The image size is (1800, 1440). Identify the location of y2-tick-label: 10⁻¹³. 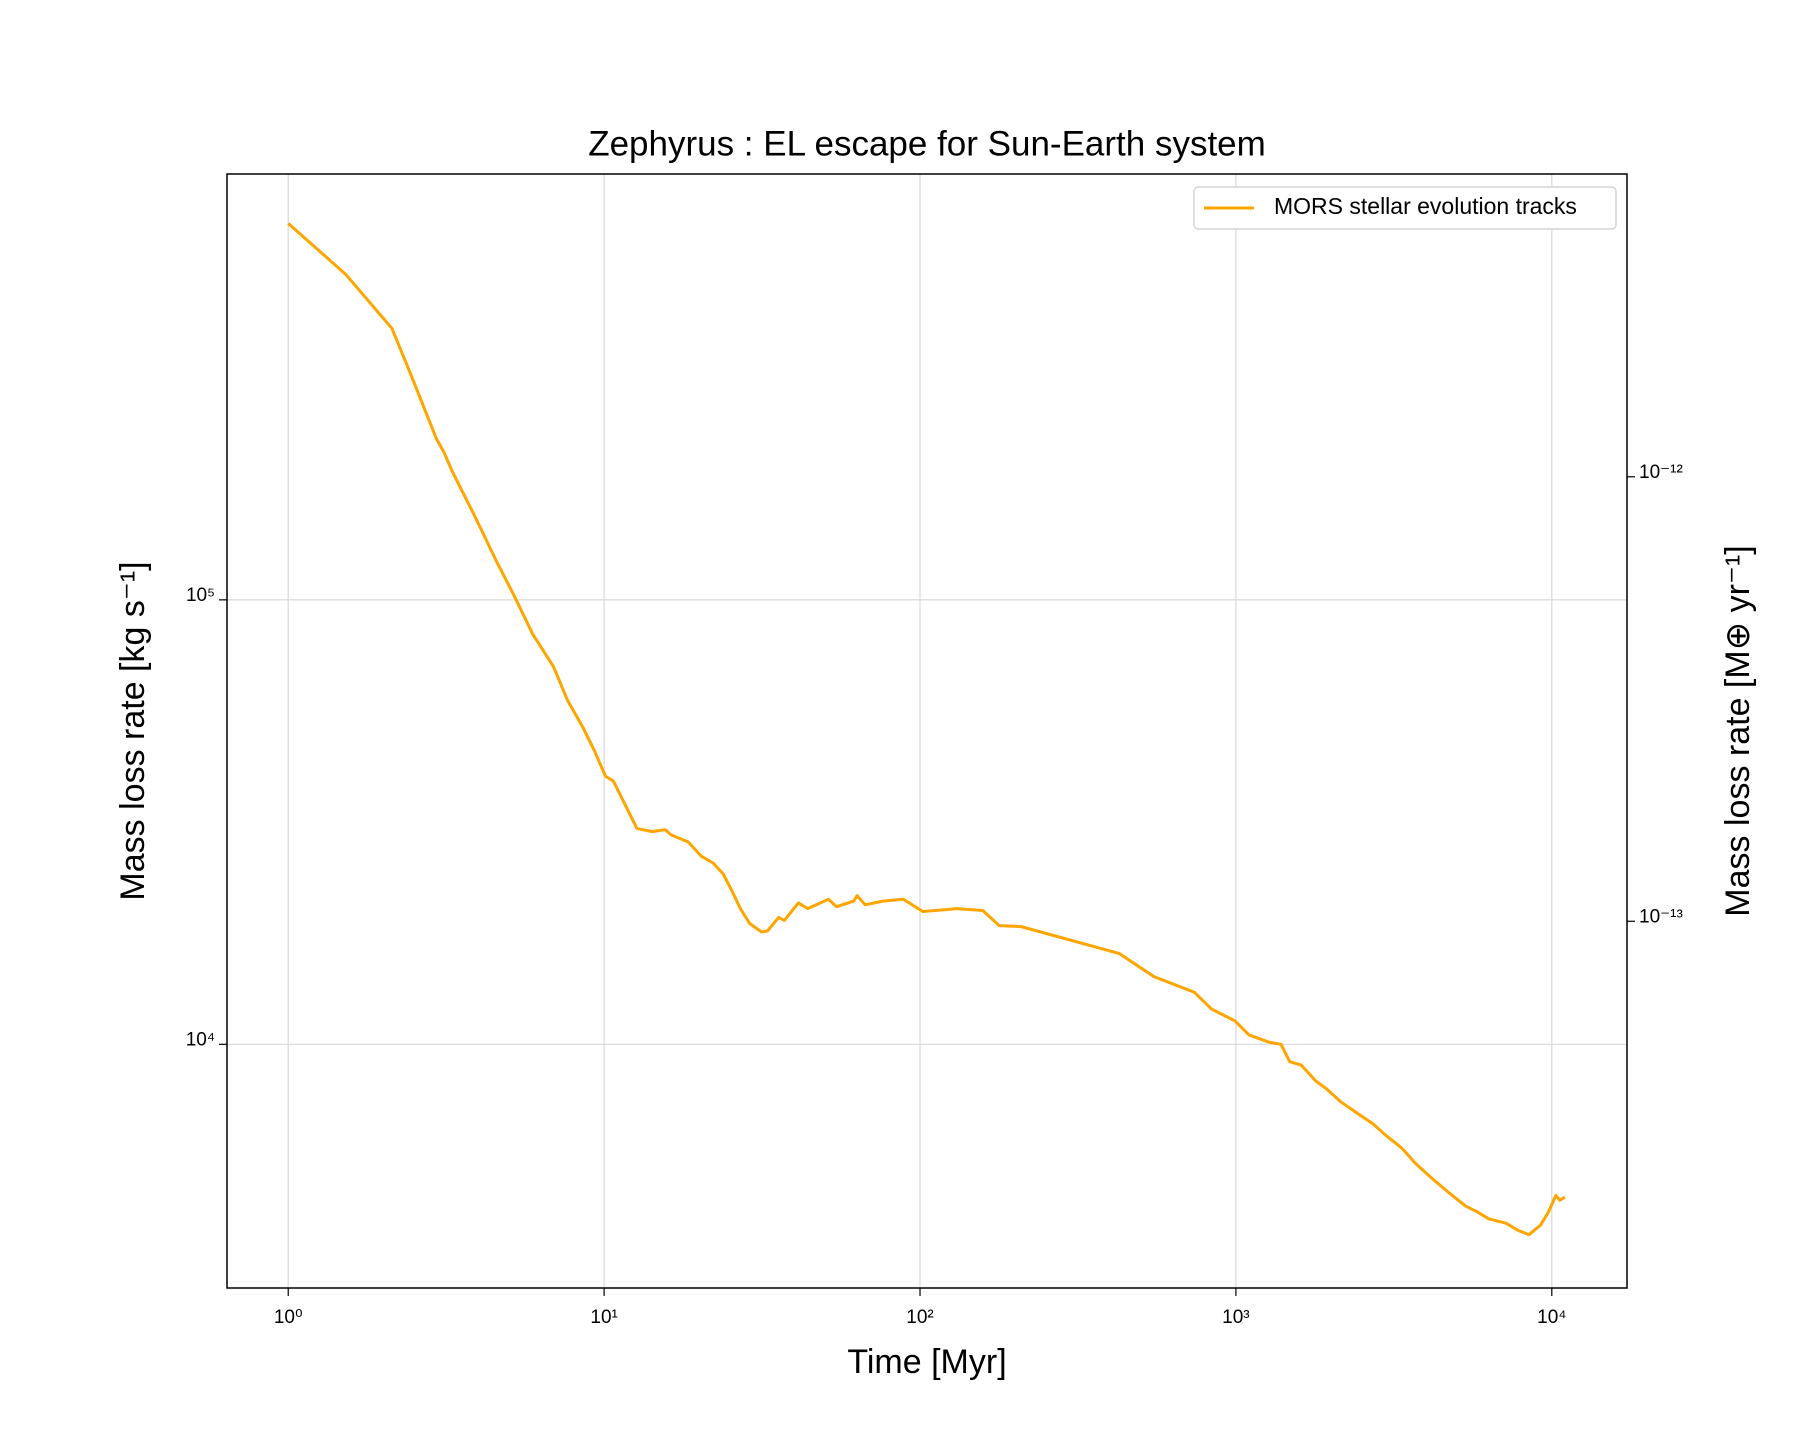
(1661, 916).